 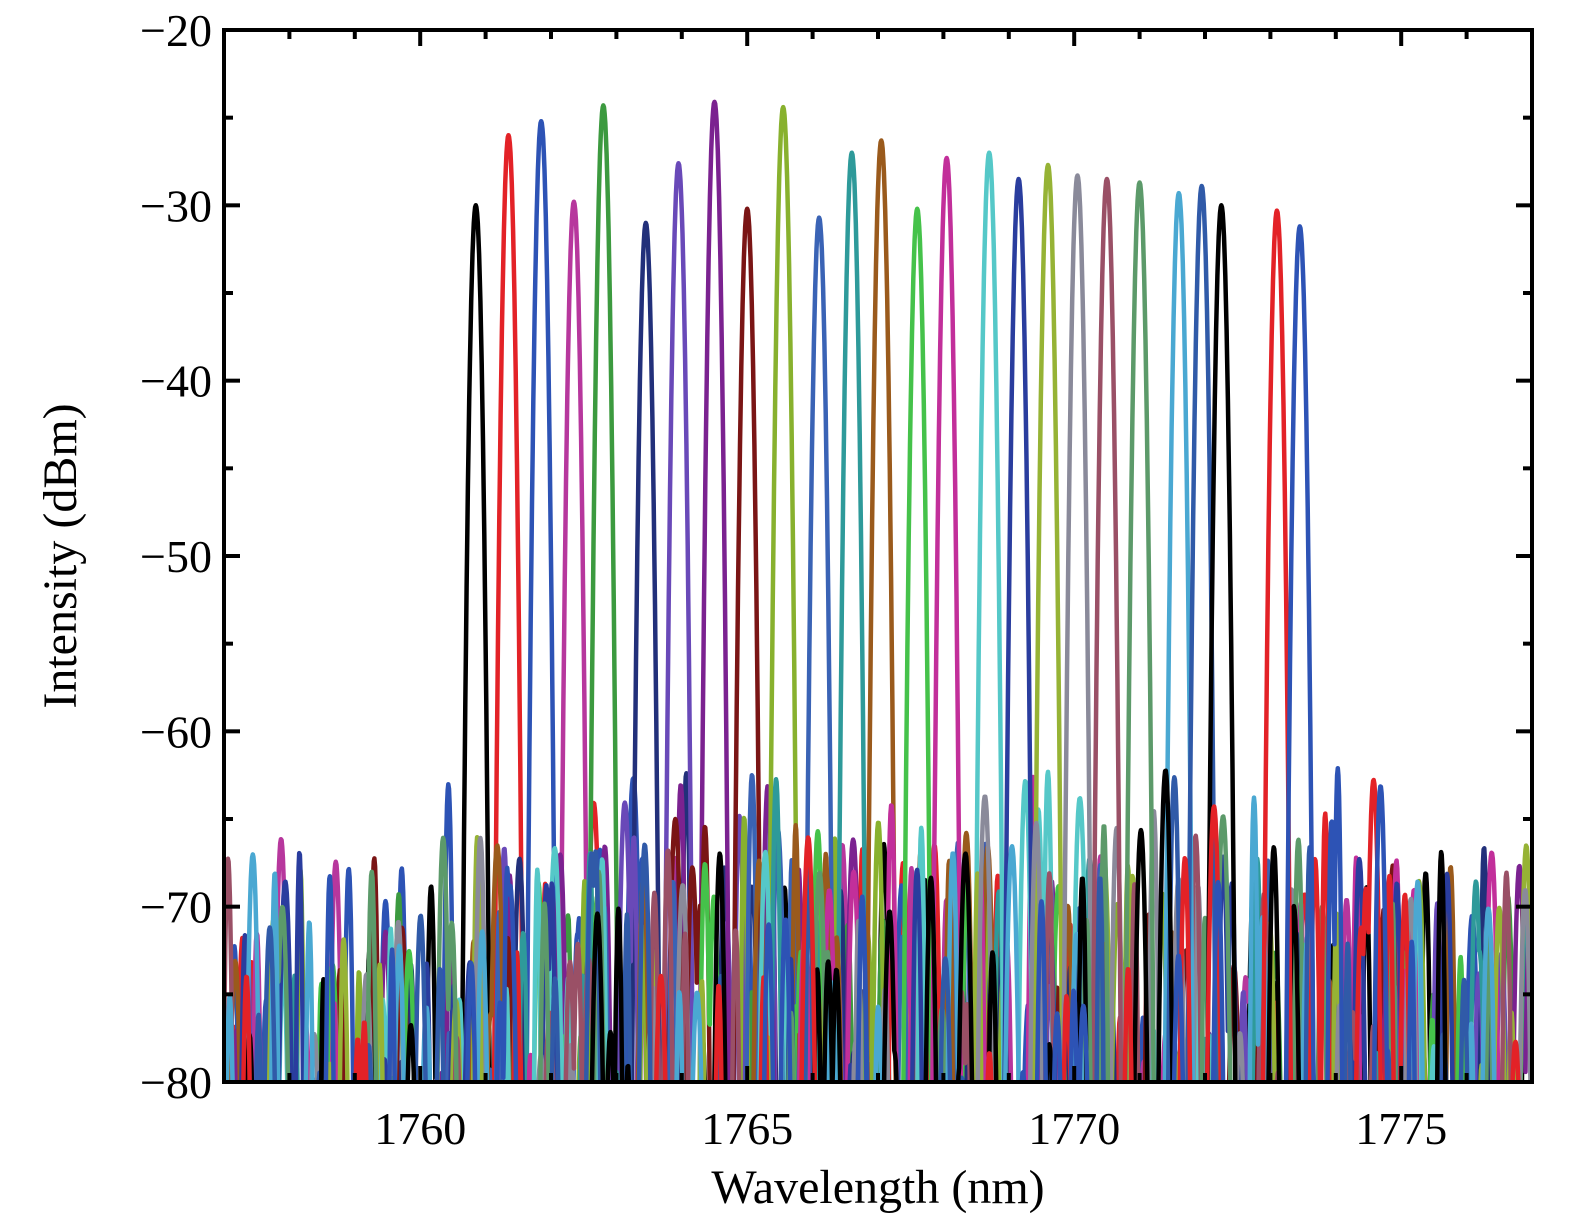 I want to click on y-tick-label: −20, so click(x=176, y=30).